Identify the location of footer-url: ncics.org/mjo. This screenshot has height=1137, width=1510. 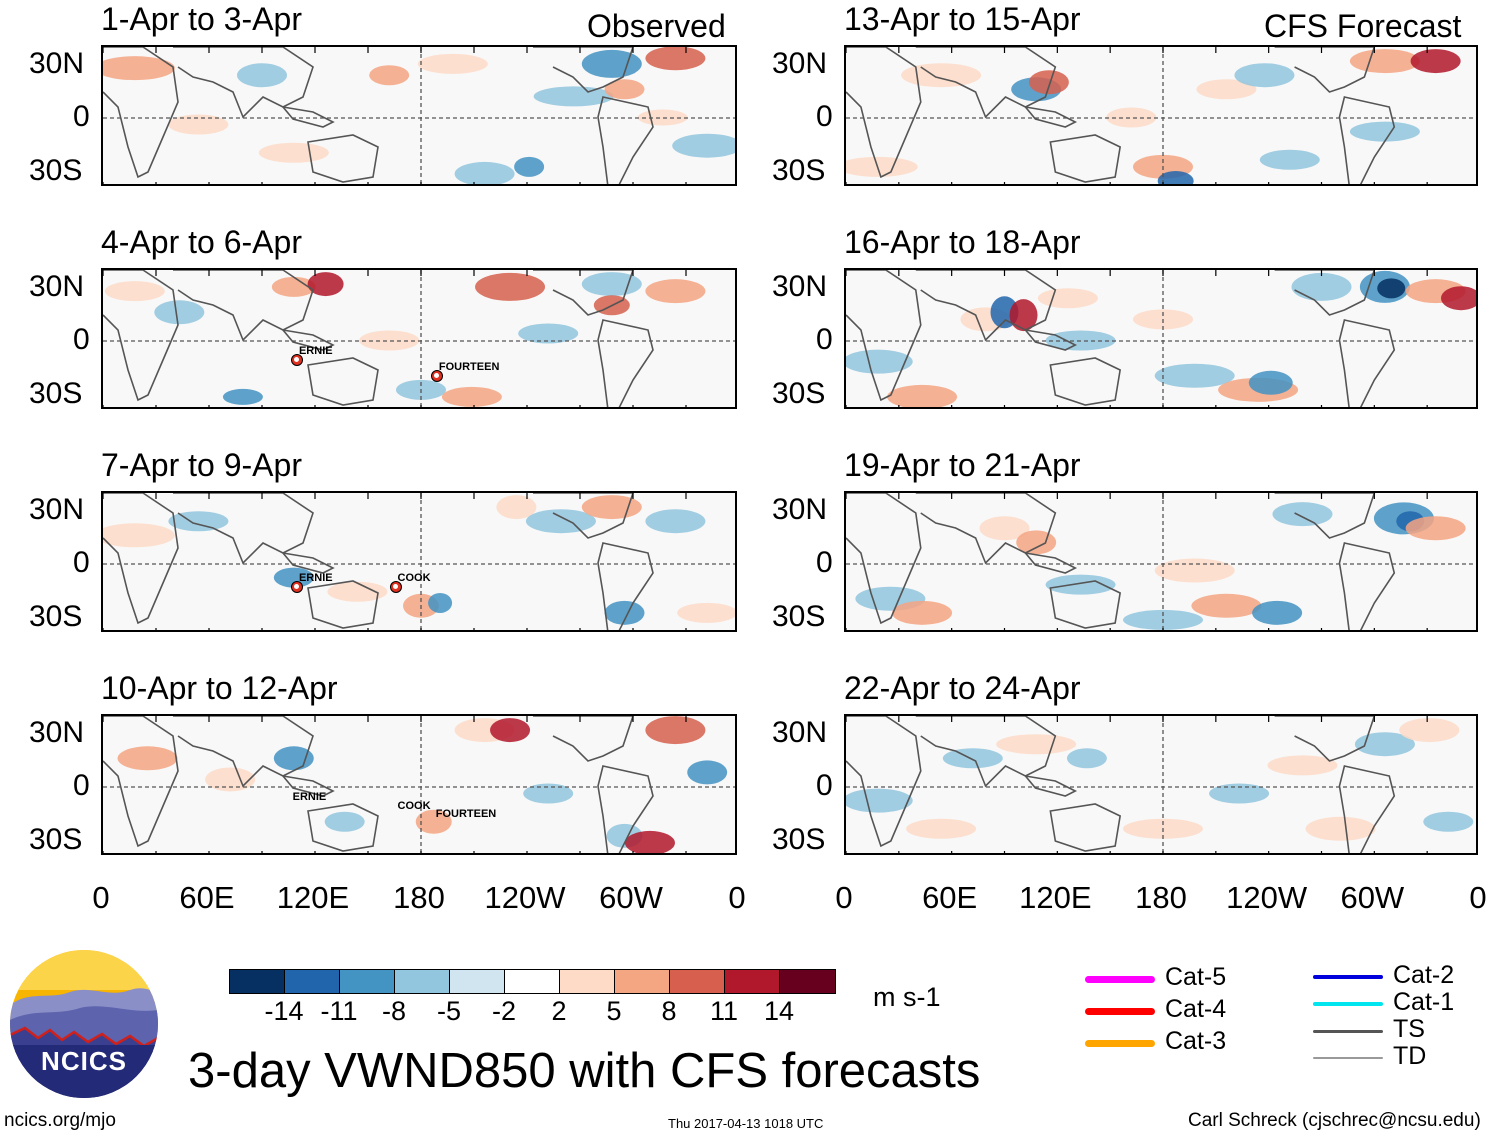
(60, 1120).